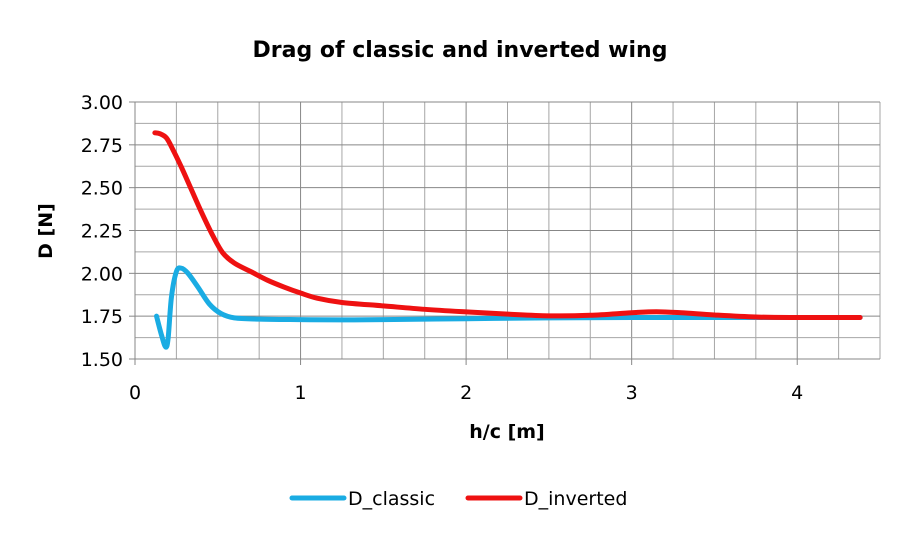 The height and width of the screenshot is (533, 921). What do you see at coordinates (102, 189) in the screenshot?
I see `y-tick-label: 2.50` at bounding box center [102, 189].